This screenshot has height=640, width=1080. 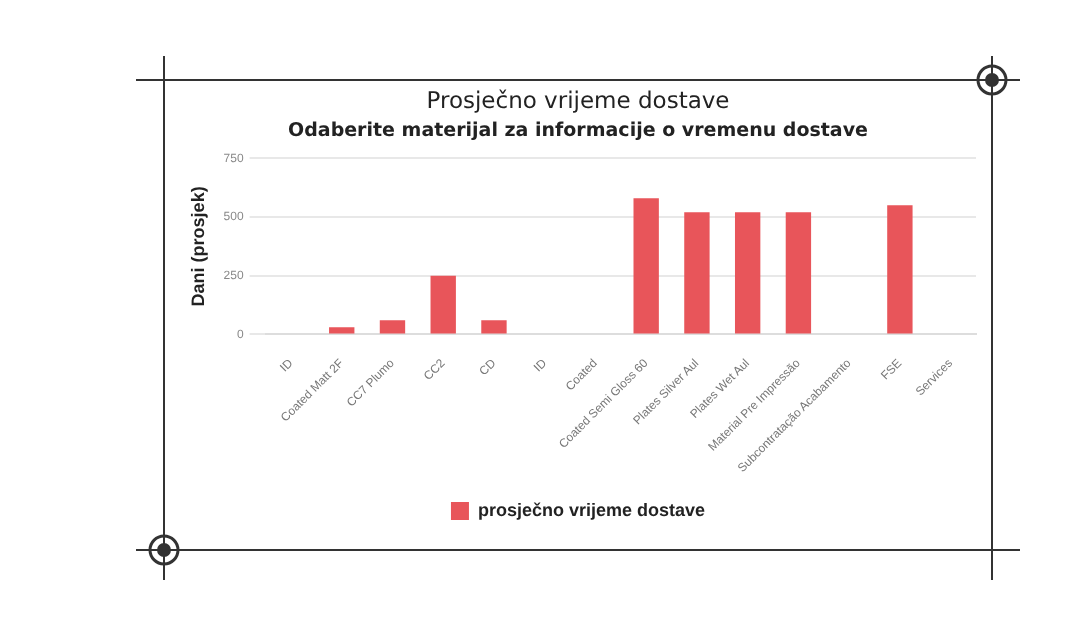 What do you see at coordinates (197, 246) in the screenshot?
I see `y-axis-title: Dani (prosjek)` at bounding box center [197, 246].